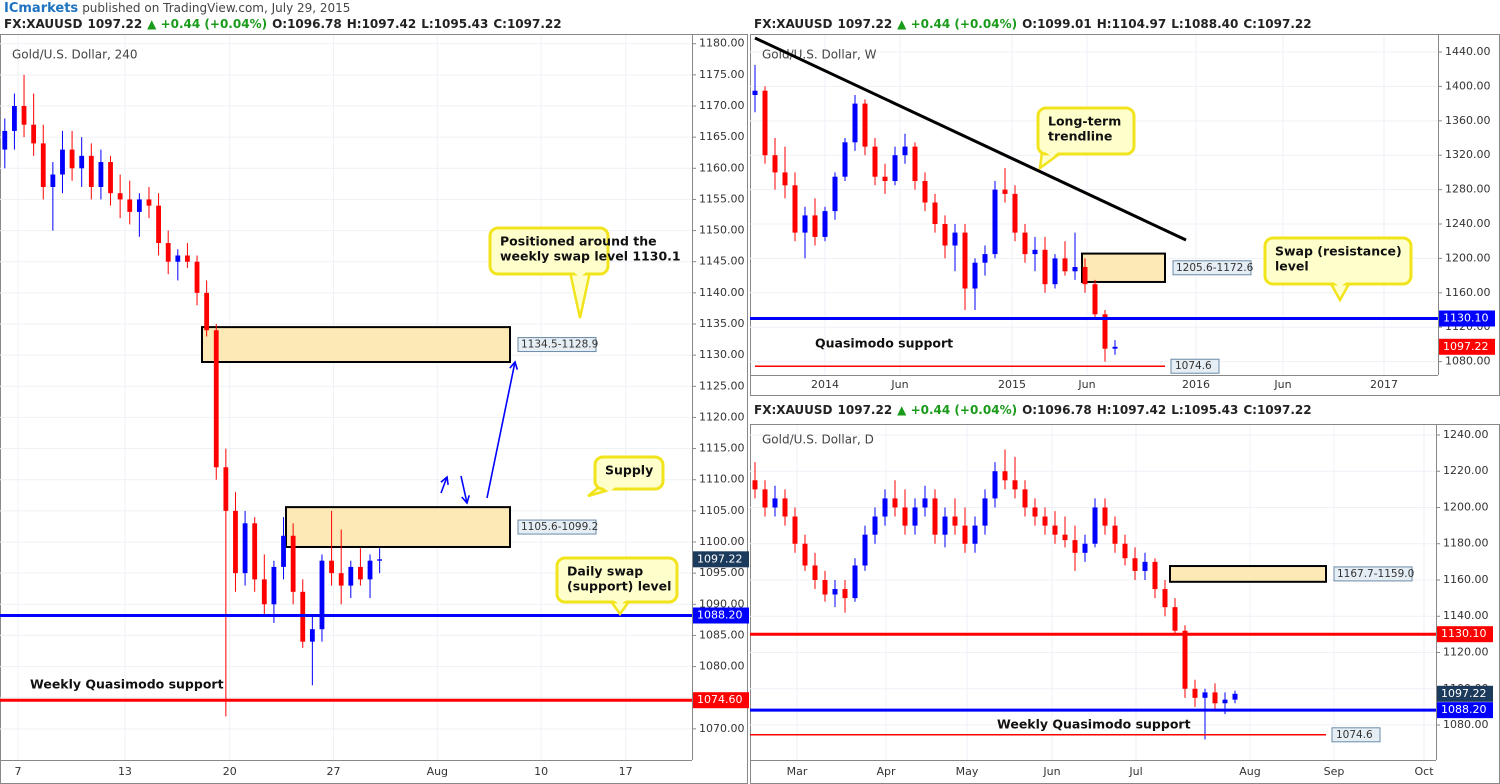 This screenshot has height=784, width=1500. What do you see at coordinates (1466, 543) in the screenshot?
I see `y-tick-label: 1180.00` at bounding box center [1466, 543].